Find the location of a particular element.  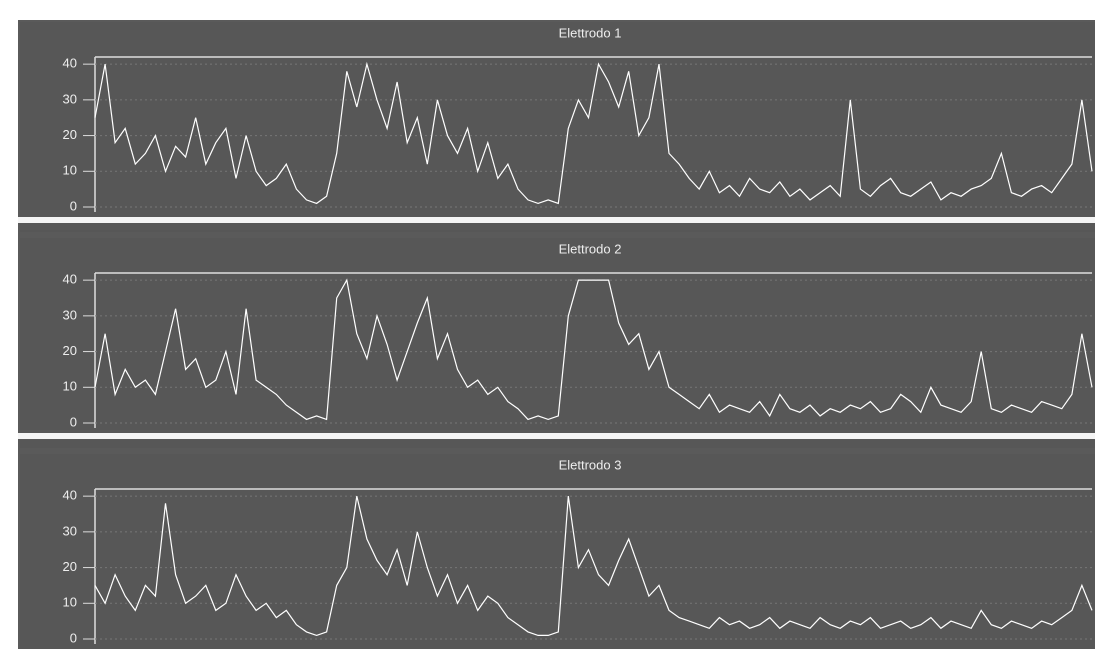

chart-title: Elettrodo 2 is located at coordinates (590, 248).